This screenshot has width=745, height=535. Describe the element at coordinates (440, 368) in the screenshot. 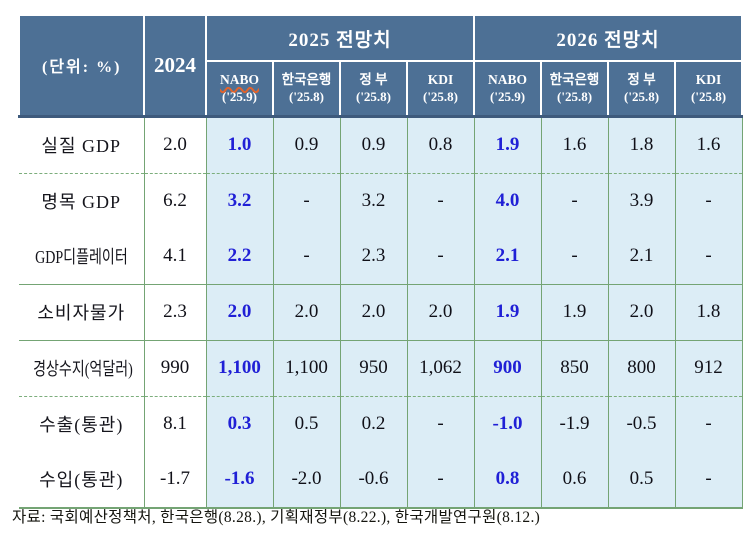

I see `value-cell: 1,062` at that location.